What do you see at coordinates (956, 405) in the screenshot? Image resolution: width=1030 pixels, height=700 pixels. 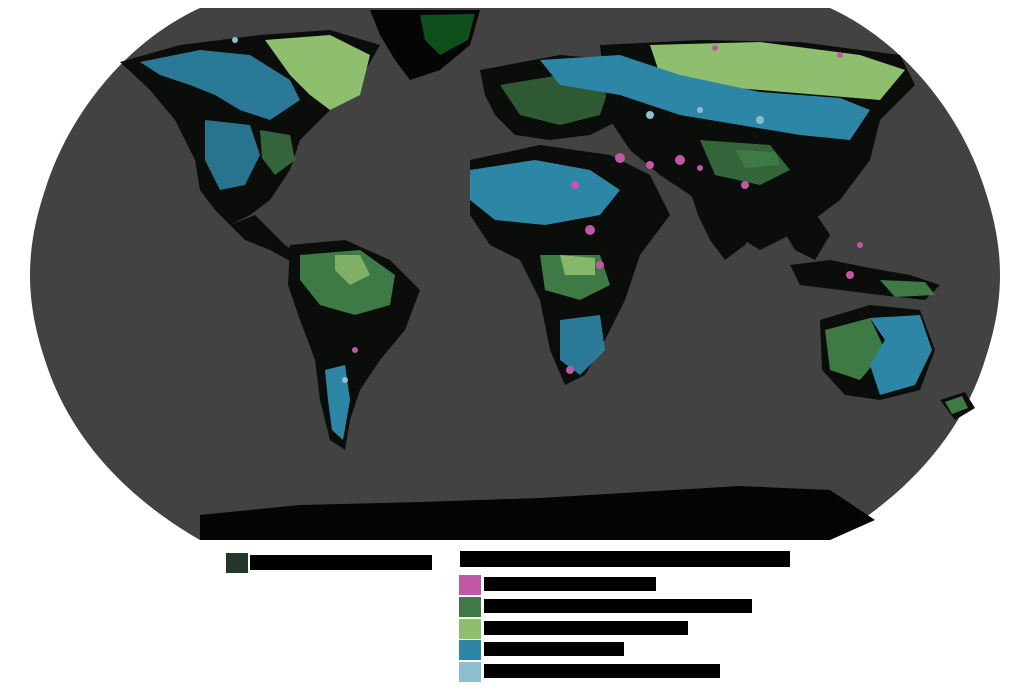 I see `new-zealand-darkgreen` at bounding box center [956, 405].